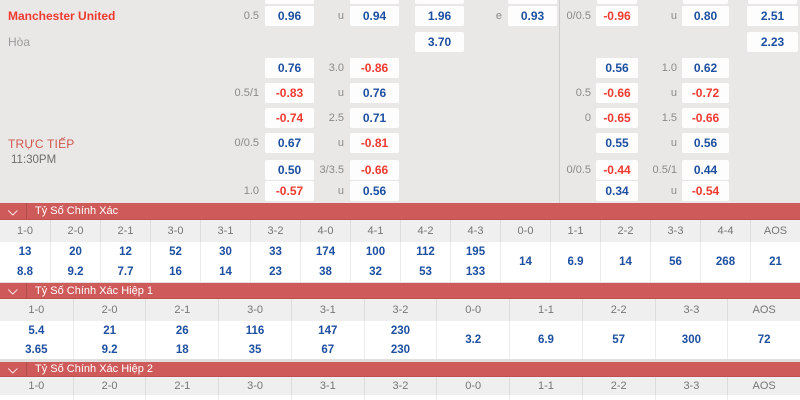 The height and width of the screenshot is (400, 800). What do you see at coordinates (675, 262) in the screenshot?
I see `score-odds-value: 56` at bounding box center [675, 262].